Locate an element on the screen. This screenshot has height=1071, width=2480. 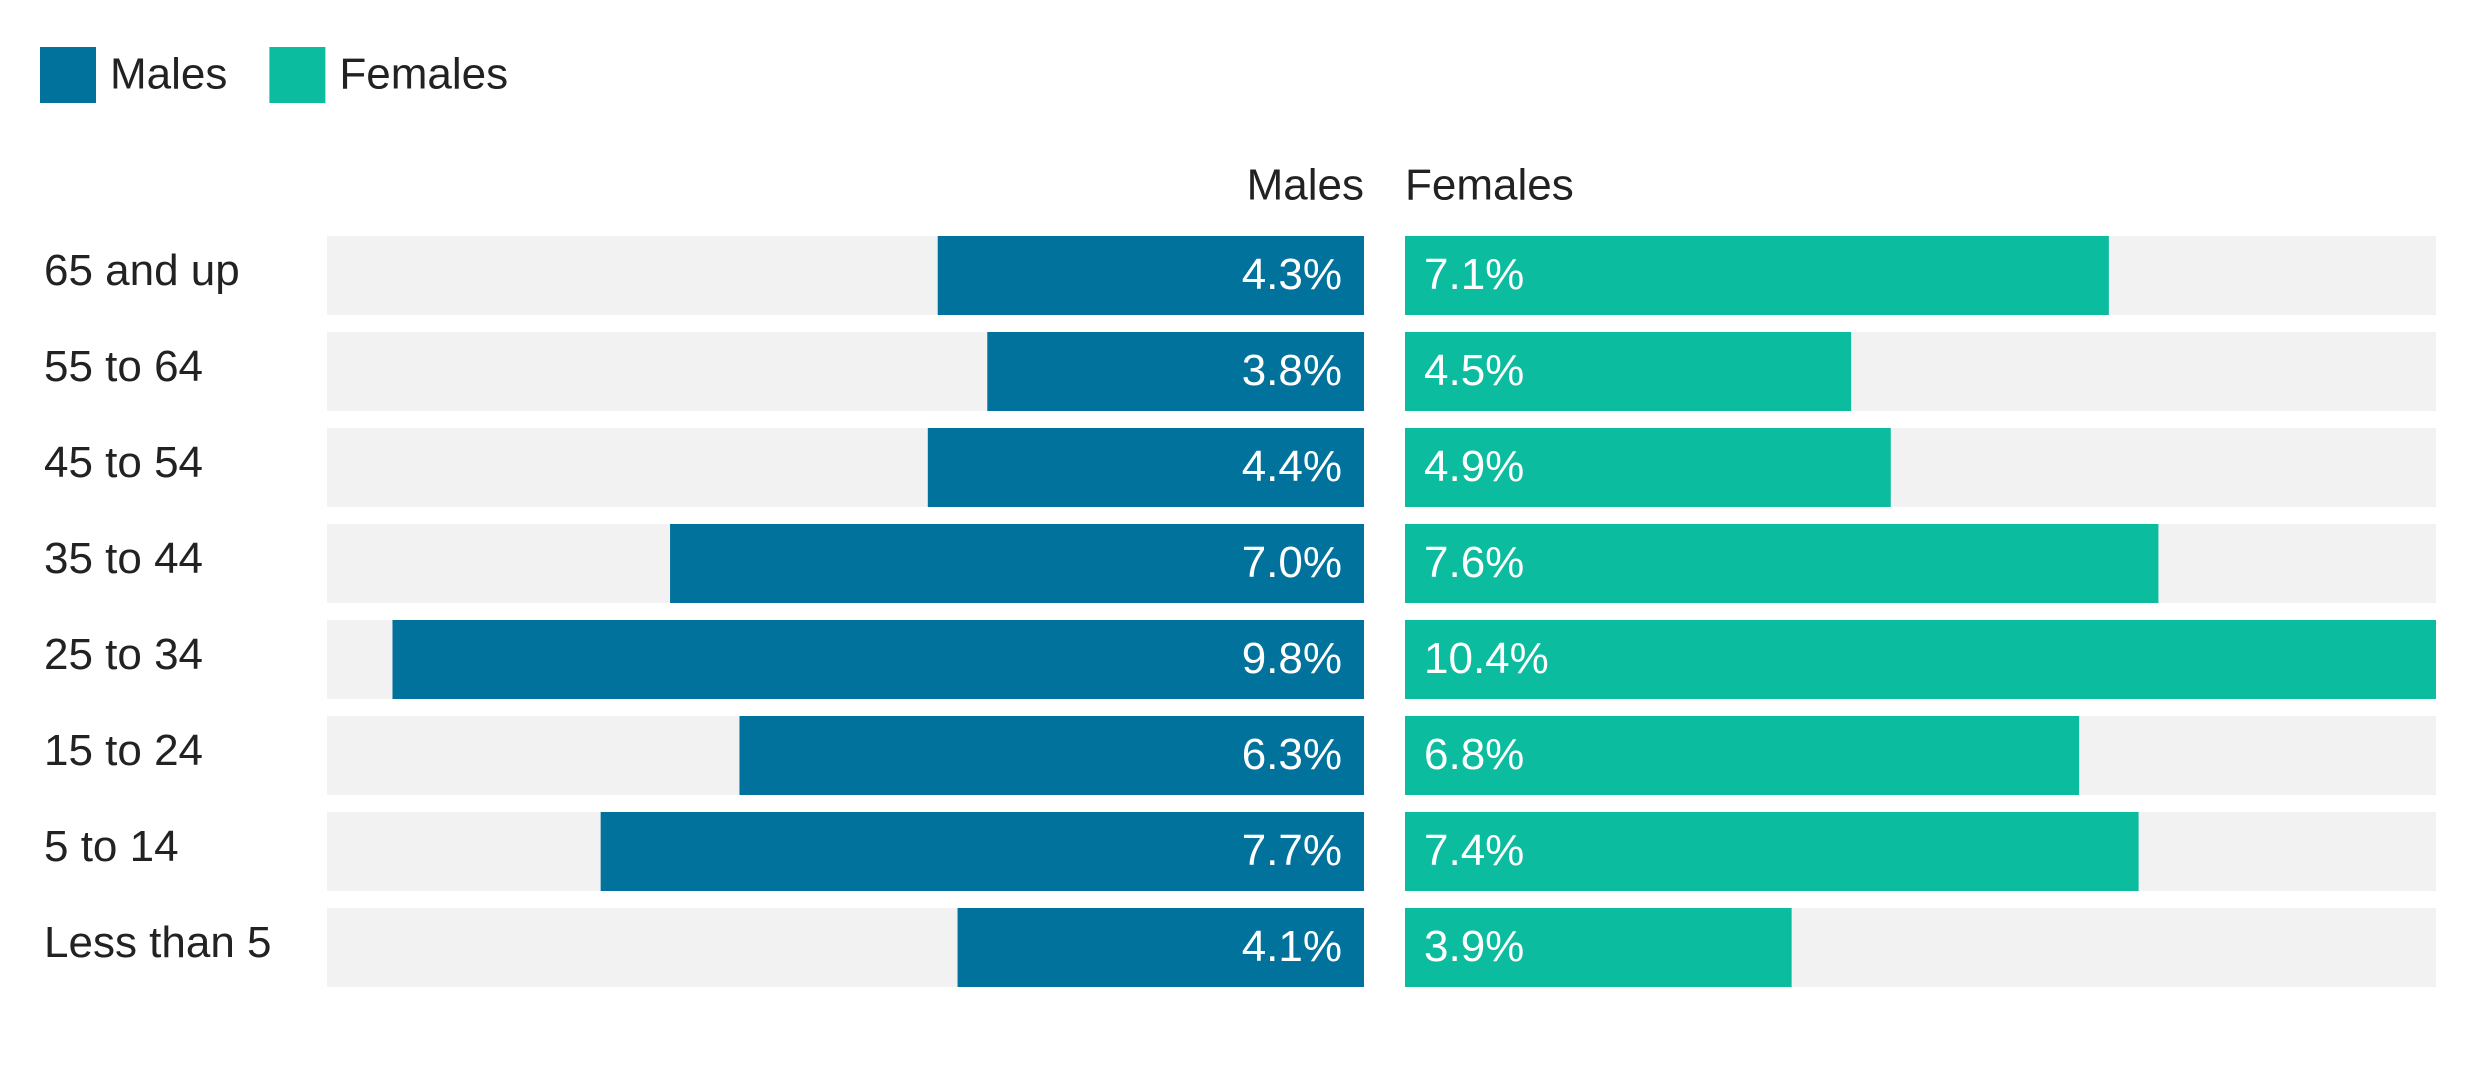
value-label: 7.7% is located at coordinates (1292, 850).